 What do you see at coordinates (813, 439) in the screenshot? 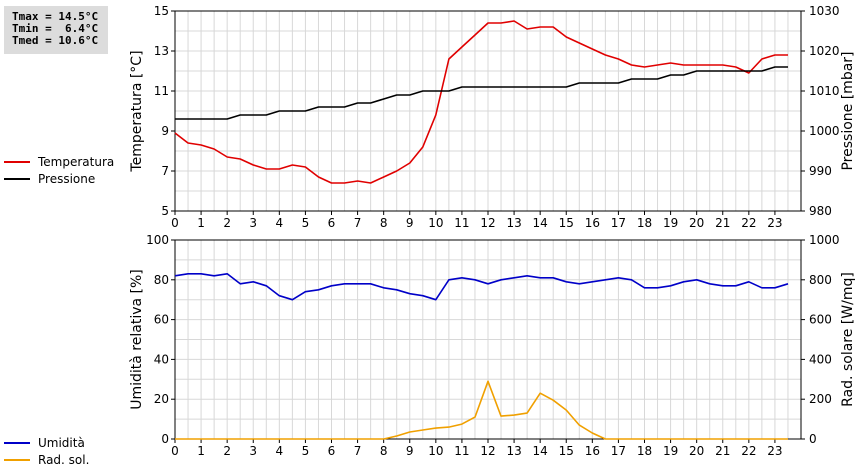
I see `y-tick-label-right: 0` at bounding box center [813, 439].